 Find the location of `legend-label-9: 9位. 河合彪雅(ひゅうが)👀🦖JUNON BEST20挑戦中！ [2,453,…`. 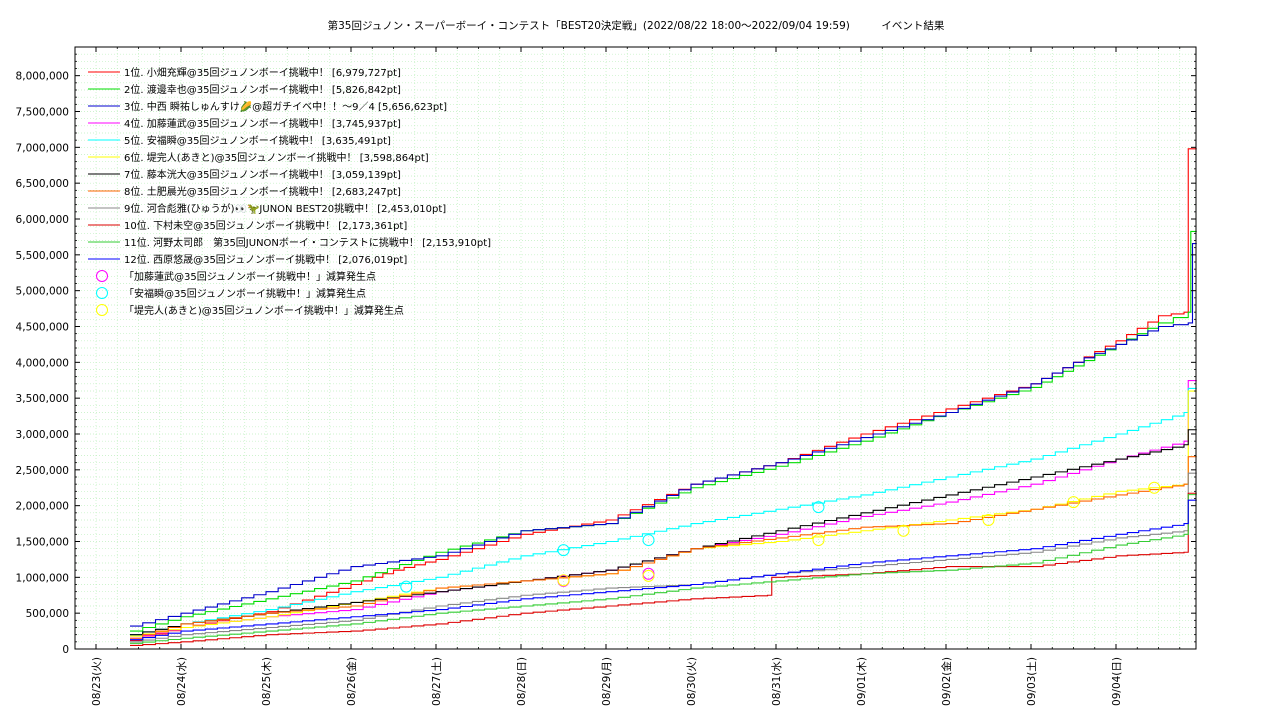

legend-label-9: 9位. 河合彪雅(ひゅうが)👀🦖JUNON BEST20挑戦中！ [2,453,… is located at coordinates (285, 208).